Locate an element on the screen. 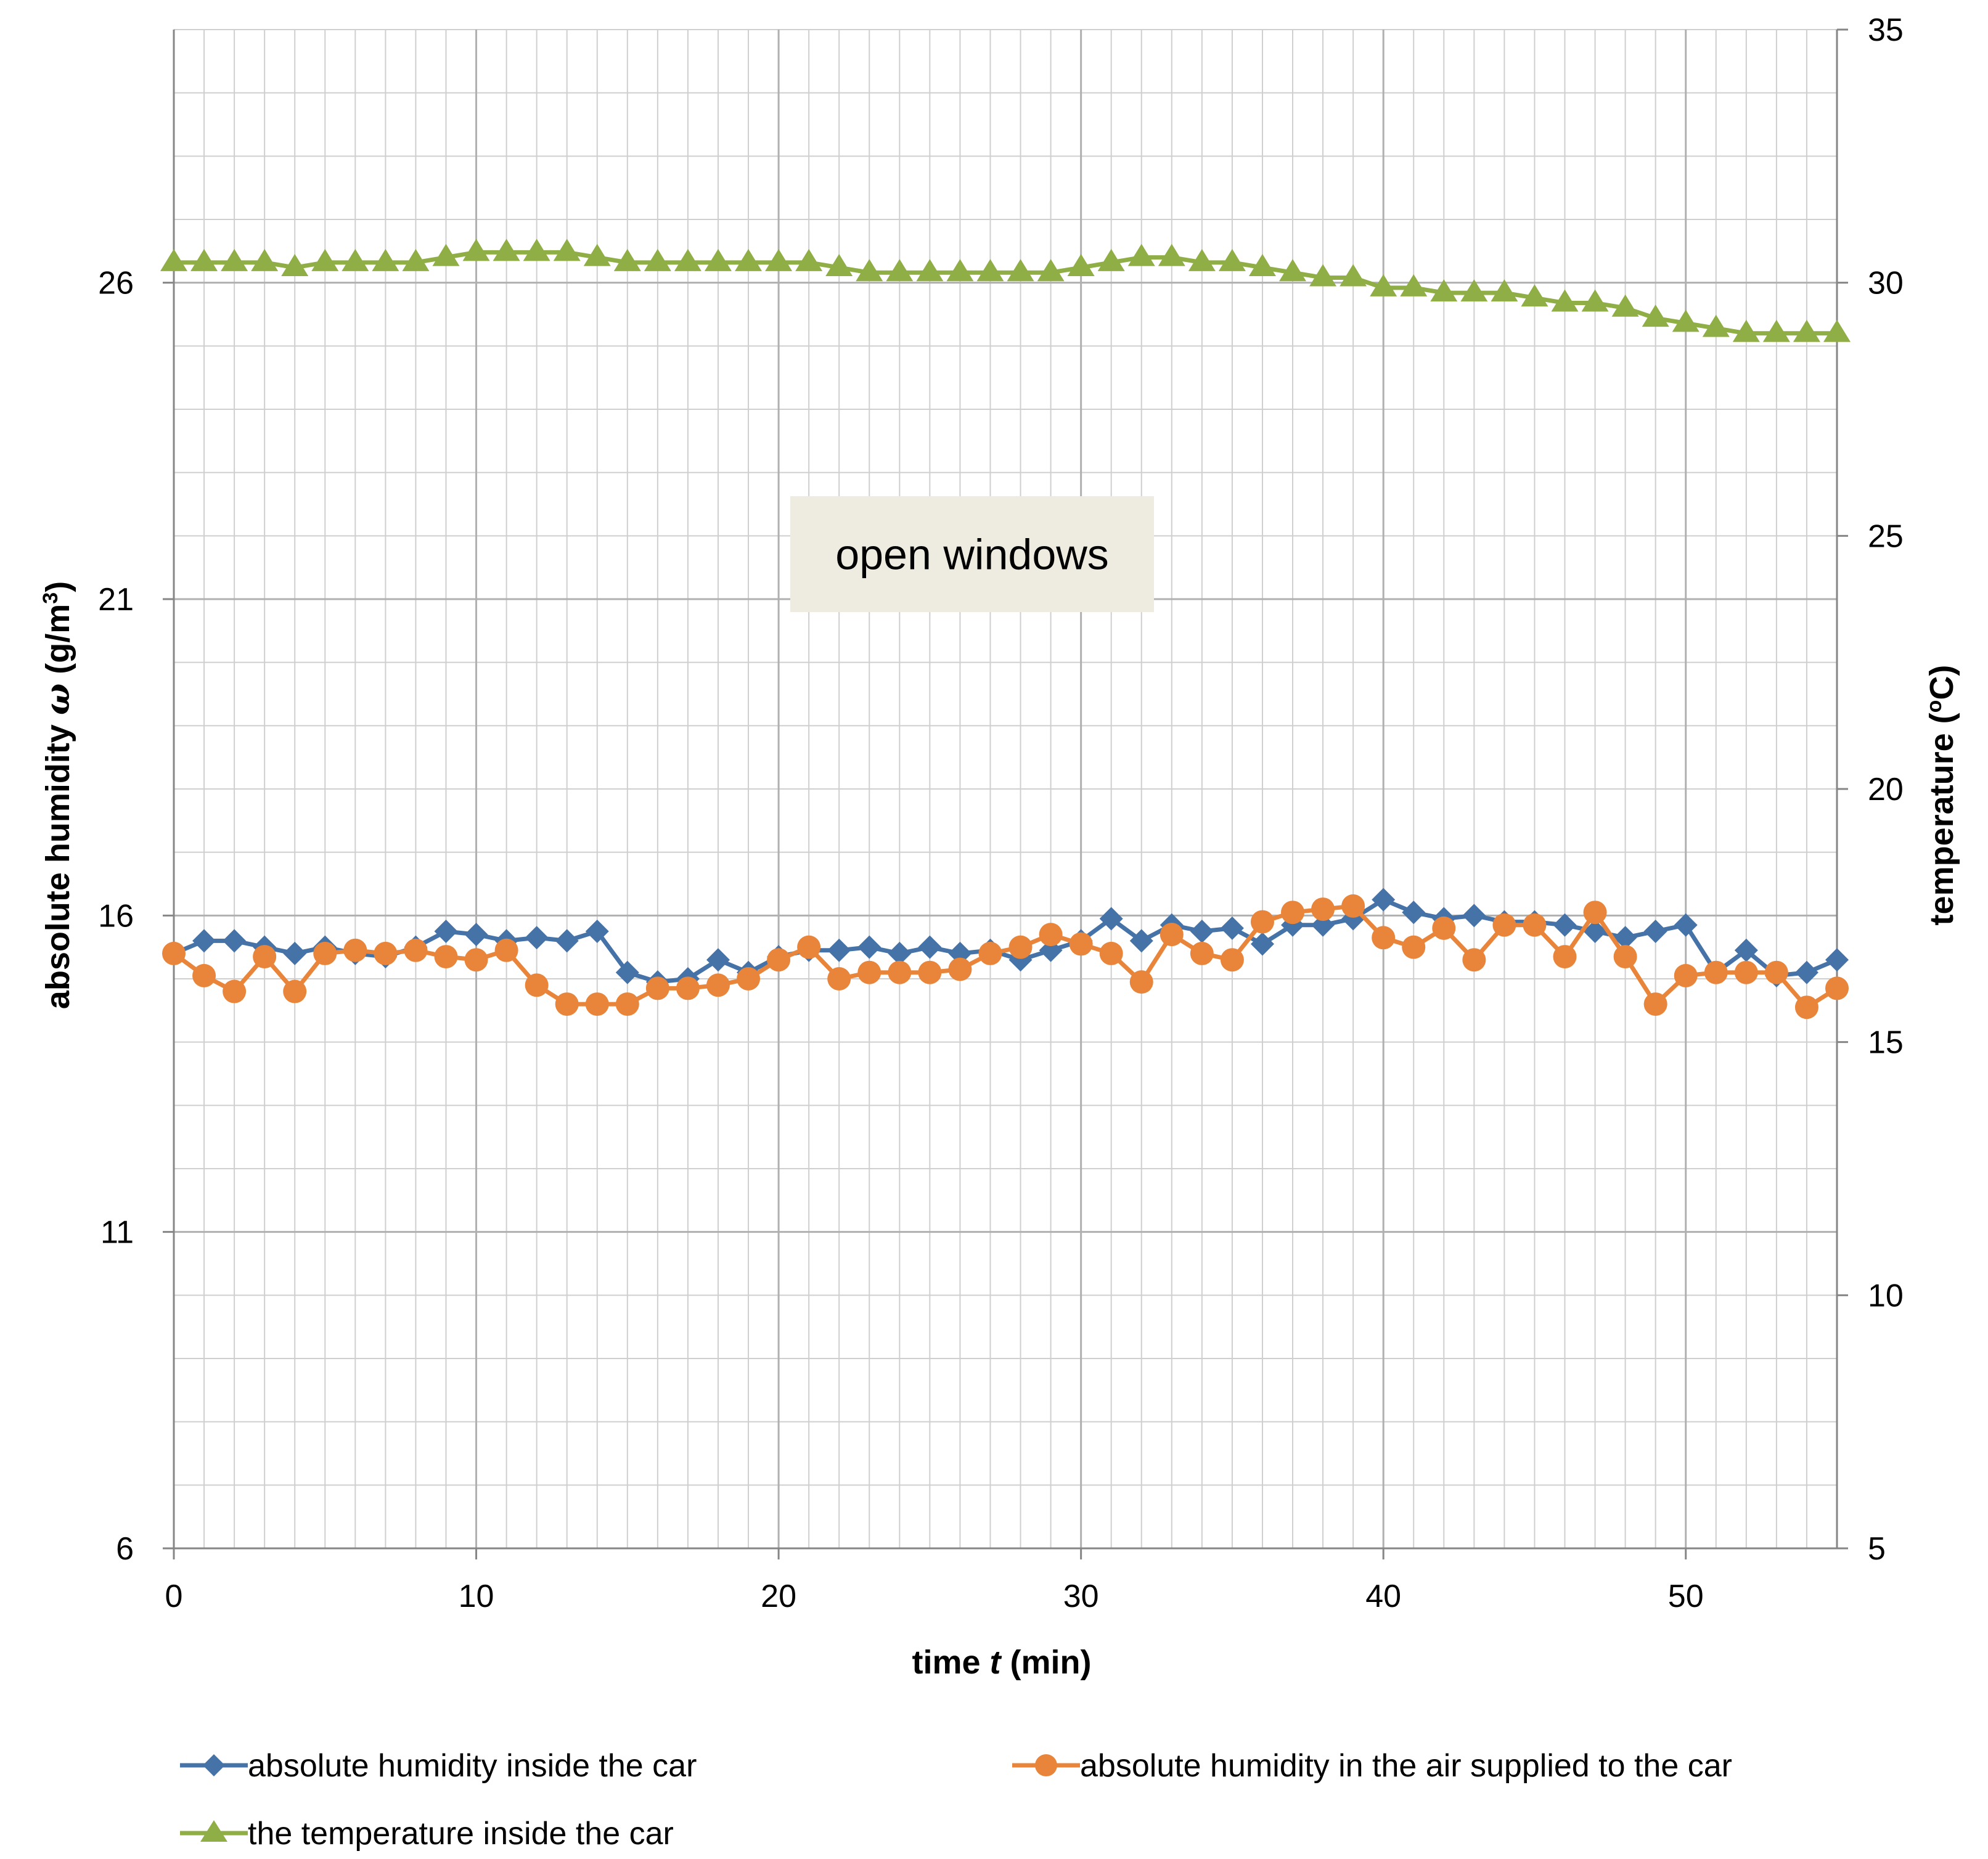 The image size is (1988, 1859). y-tick-labels: 6 11 16 21 26 is located at coordinates (116, 916).